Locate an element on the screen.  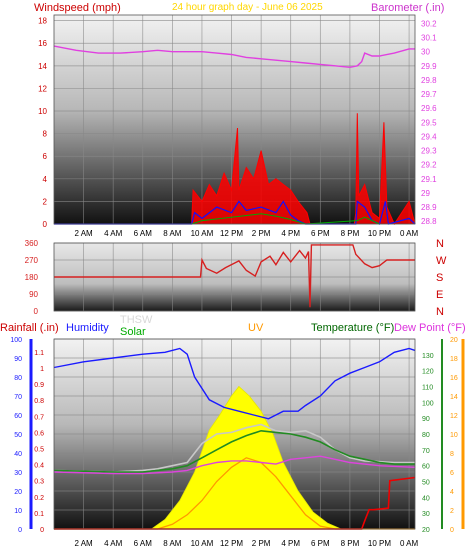
barometer-tick-label: 29.1 is located at coordinates (429, 179).